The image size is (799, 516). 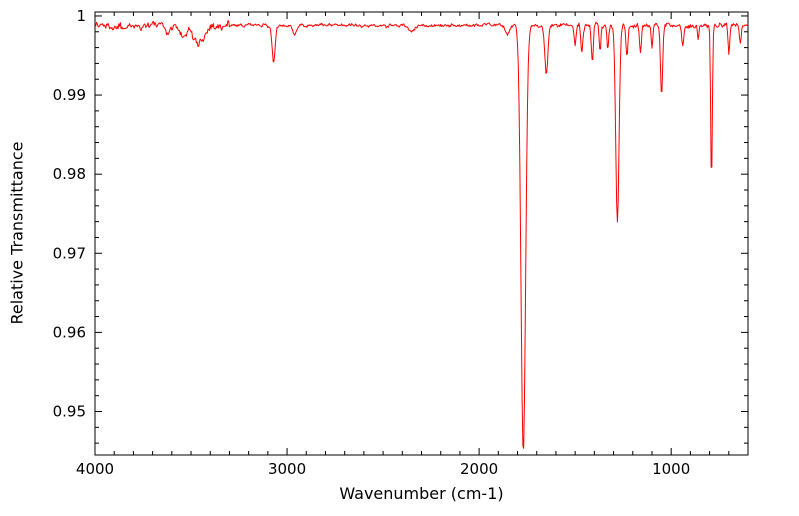 What do you see at coordinates (479, 469) in the screenshot?
I see `x-tick-label: 2000` at bounding box center [479, 469].